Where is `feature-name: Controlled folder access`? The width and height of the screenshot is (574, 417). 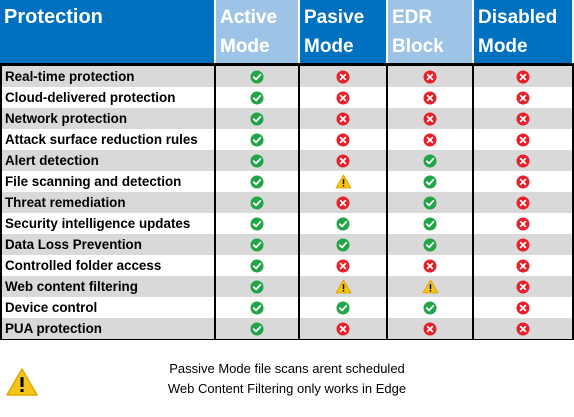 feature-name: Controlled folder access is located at coordinates (83, 265).